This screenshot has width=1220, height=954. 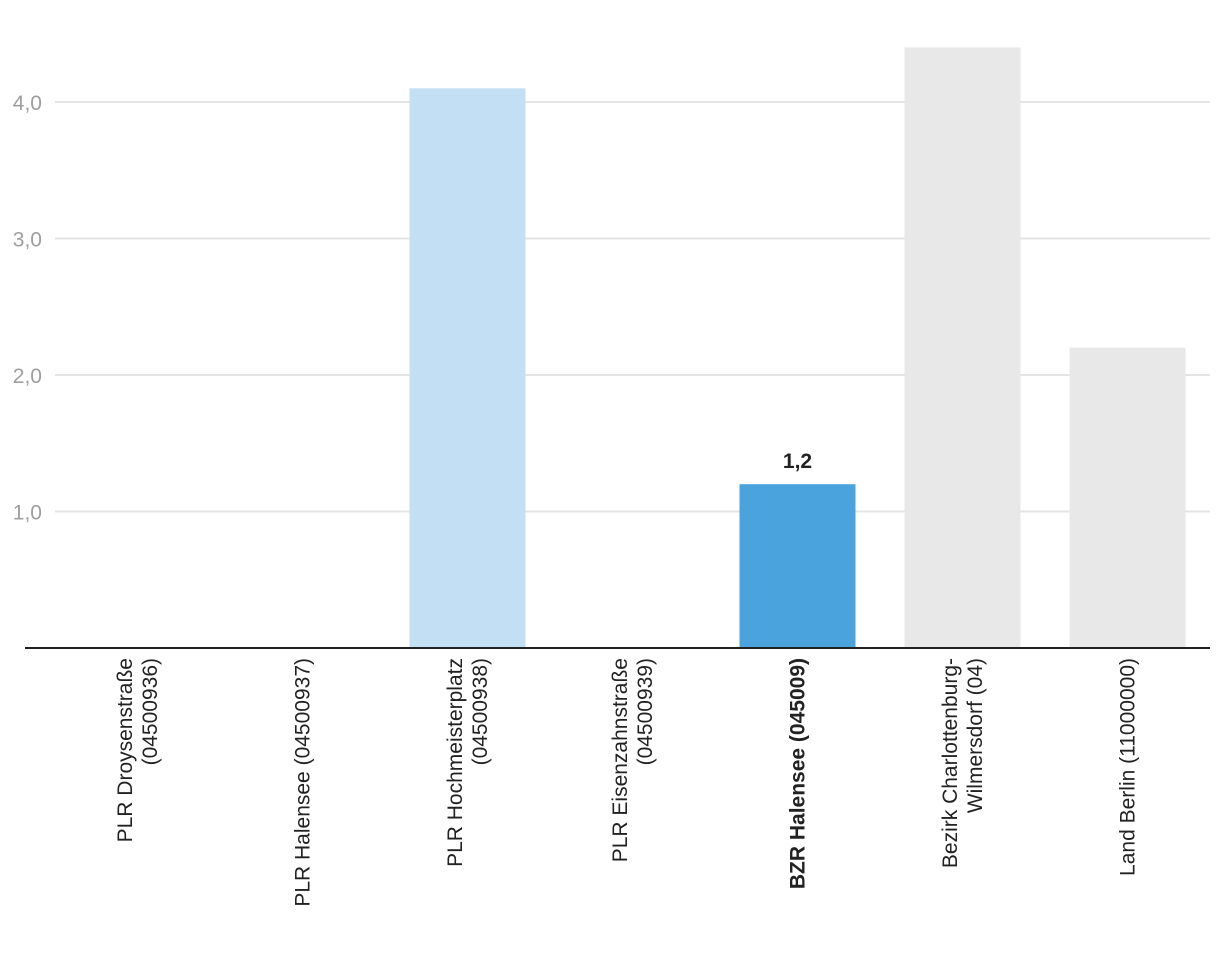 What do you see at coordinates (27, 103) in the screenshot?
I see `y-tick-label: 4,0` at bounding box center [27, 103].